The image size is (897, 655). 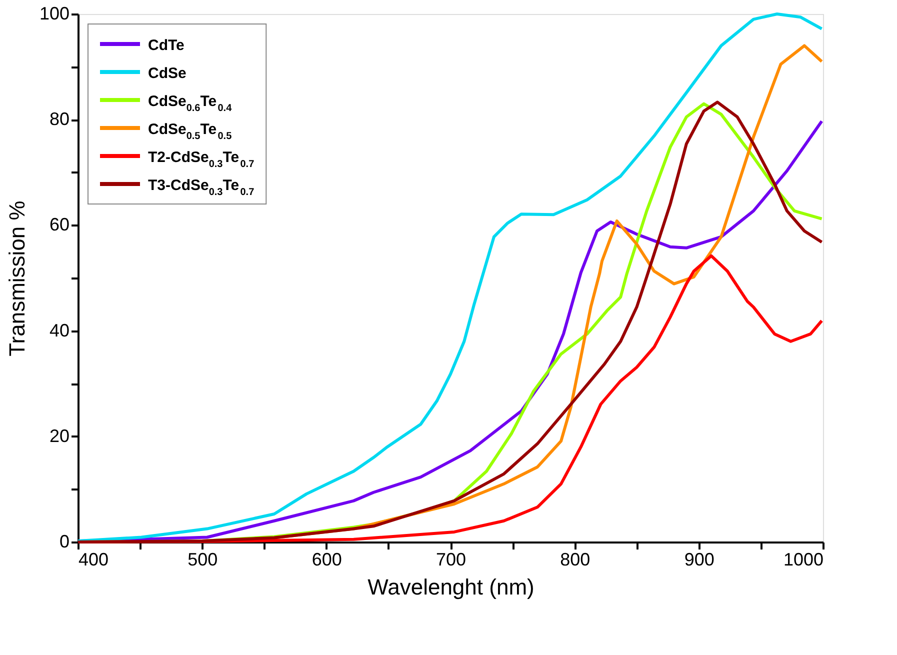 I want to click on x-tick-label: 1000, so click(x=803, y=560).